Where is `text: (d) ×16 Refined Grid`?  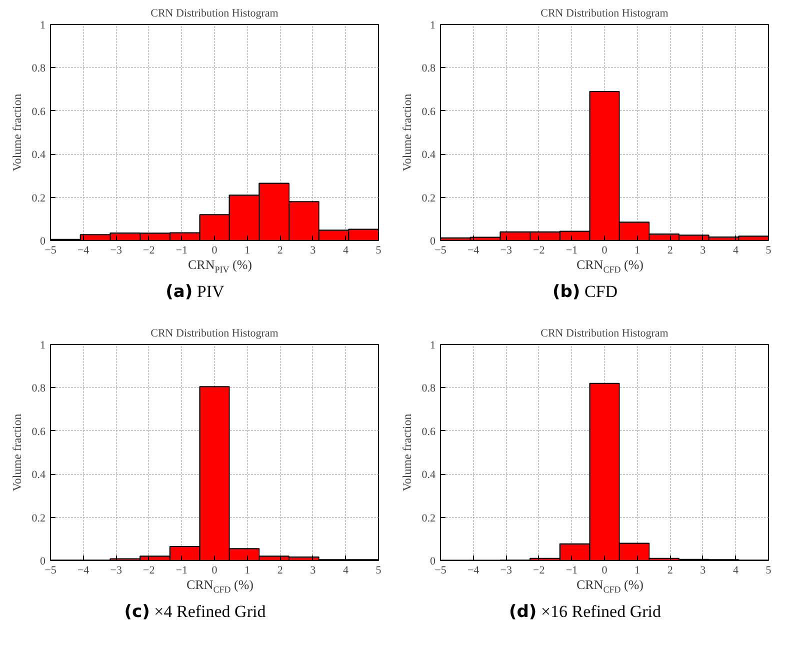 text: (d) ×16 Refined Grid is located at coordinates (585, 612).